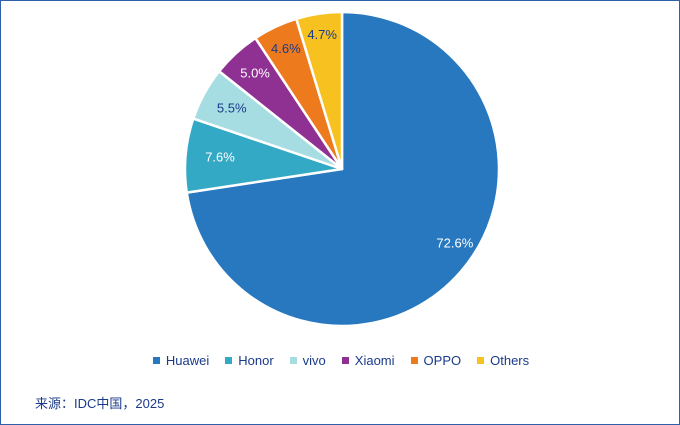  What do you see at coordinates (322, 34) in the screenshot?
I see `data-label-others: 4.7%` at bounding box center [322, 34].